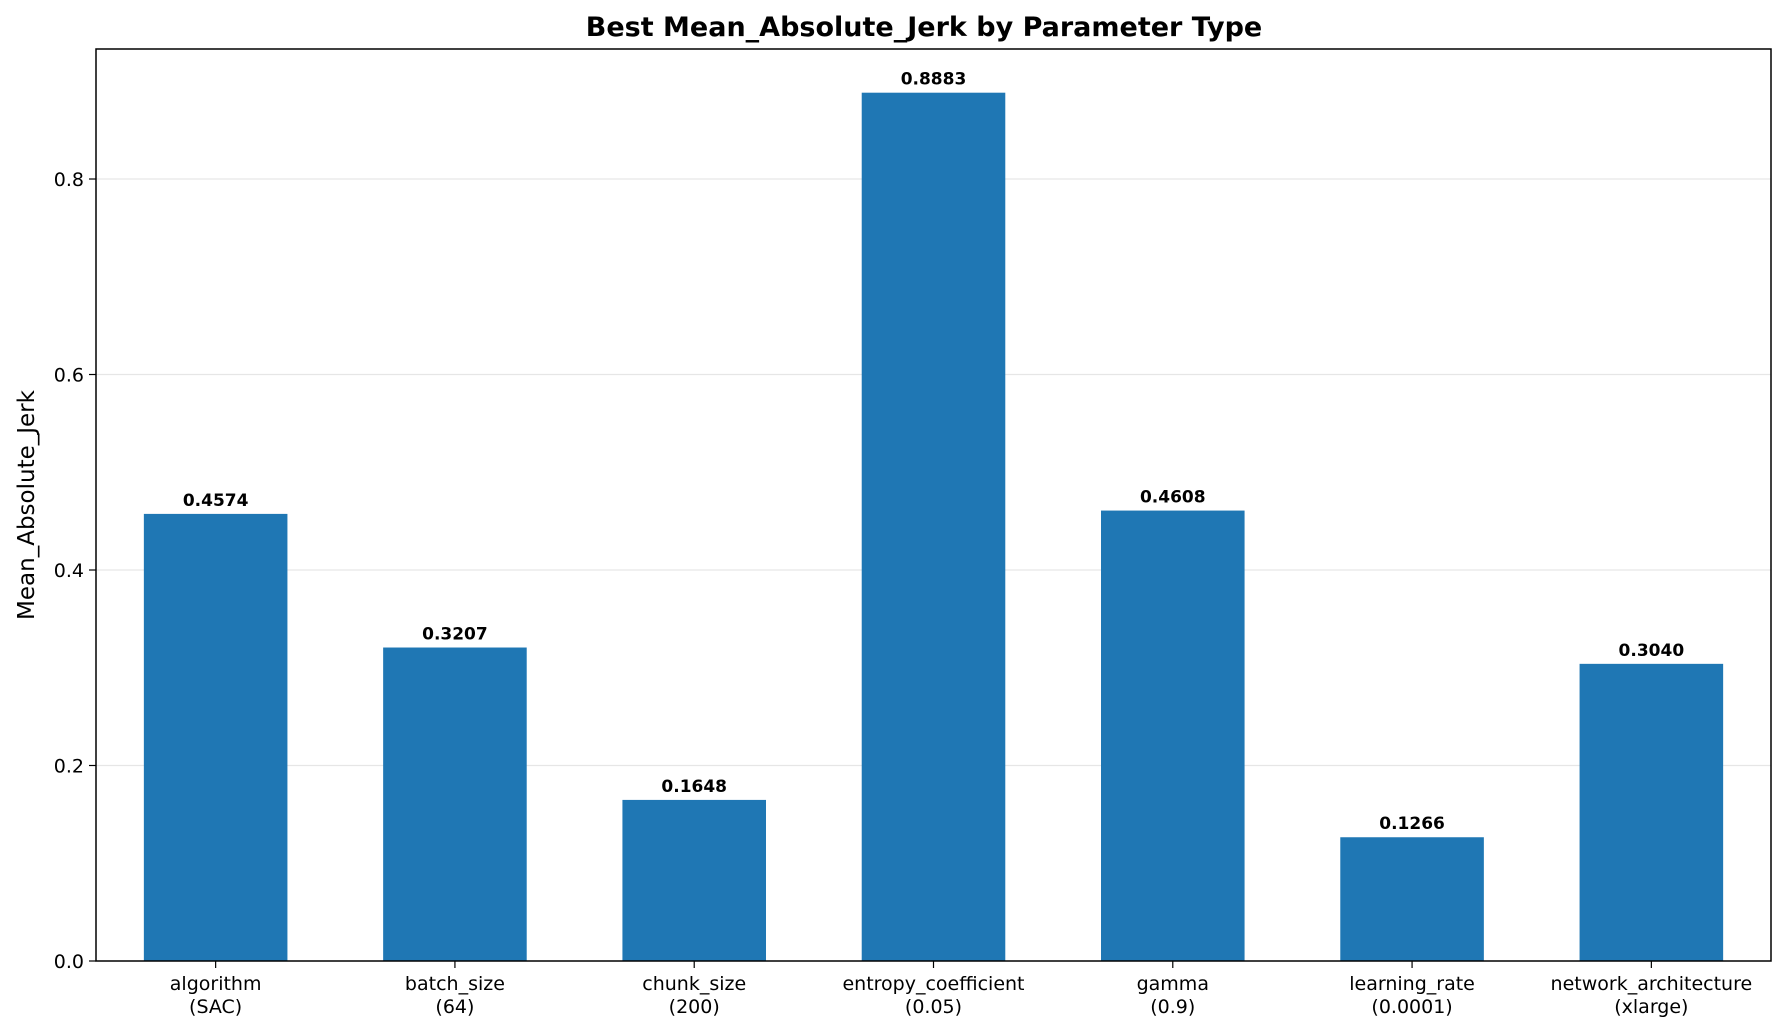 This screenshot has width=1782, height=1033. Describe the element at coordinates (694, 787) in the screenshot. I see `bar-value-label: 0.1648` at that location.